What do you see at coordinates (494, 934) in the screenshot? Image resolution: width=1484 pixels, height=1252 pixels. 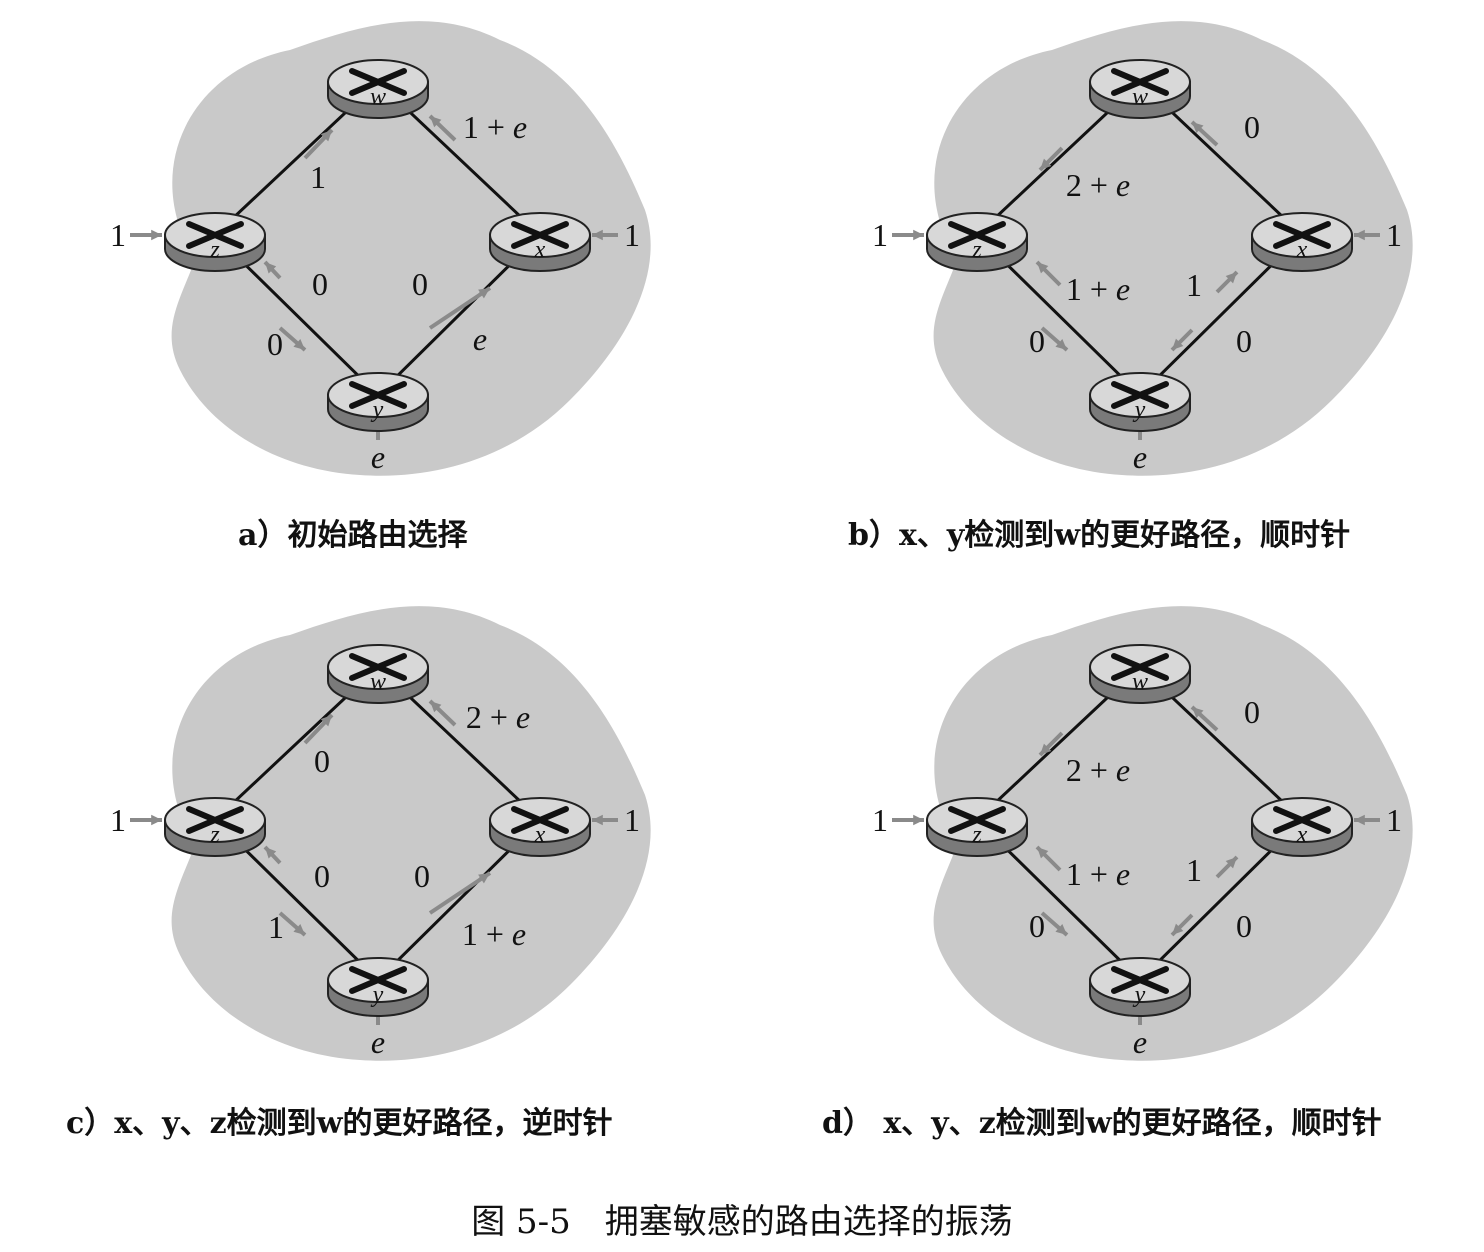 I see `link-label-xy-lower: 1 + e` at bounding box center [494, 934].